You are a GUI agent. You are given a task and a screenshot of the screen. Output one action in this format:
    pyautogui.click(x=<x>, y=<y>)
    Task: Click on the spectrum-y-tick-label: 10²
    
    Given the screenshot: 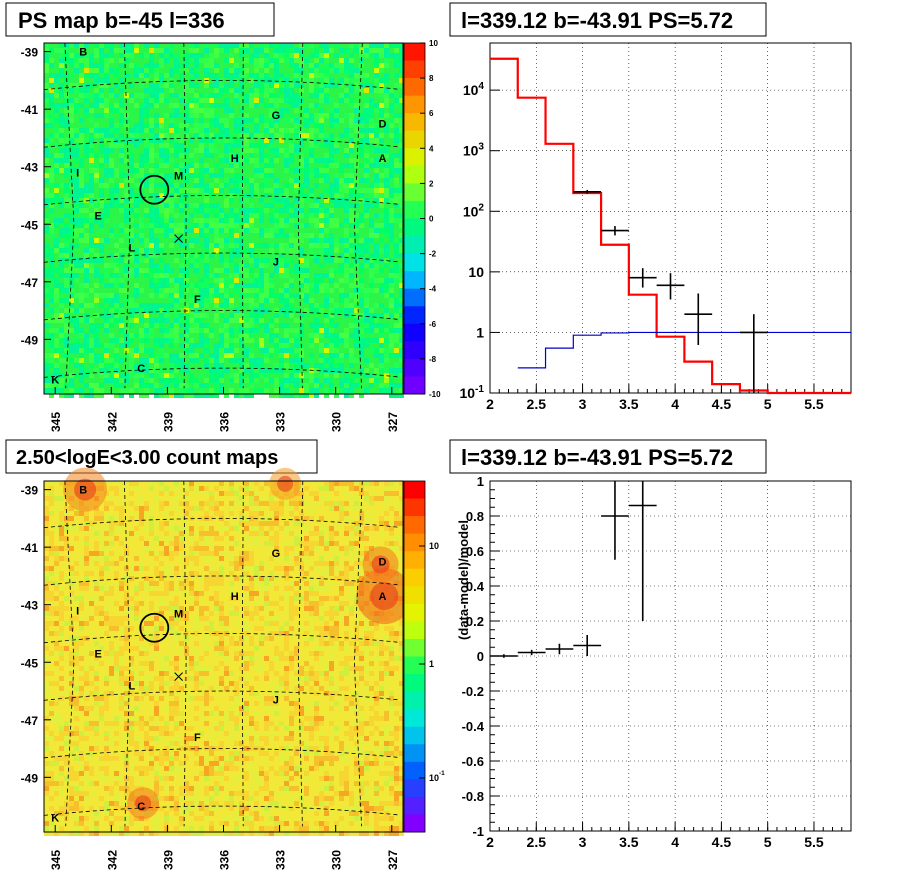 What is the action you would take?
    pyautogui.click(x=474, y=210)
    